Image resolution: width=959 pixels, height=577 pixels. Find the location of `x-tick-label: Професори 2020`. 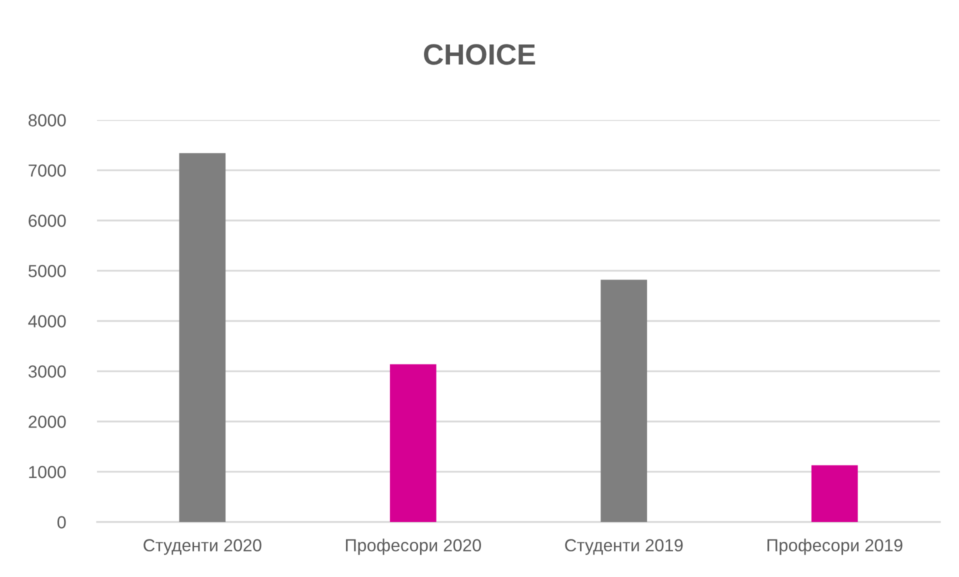

x-tick-label: Професори 2020 is located at coordinates (413, 546).